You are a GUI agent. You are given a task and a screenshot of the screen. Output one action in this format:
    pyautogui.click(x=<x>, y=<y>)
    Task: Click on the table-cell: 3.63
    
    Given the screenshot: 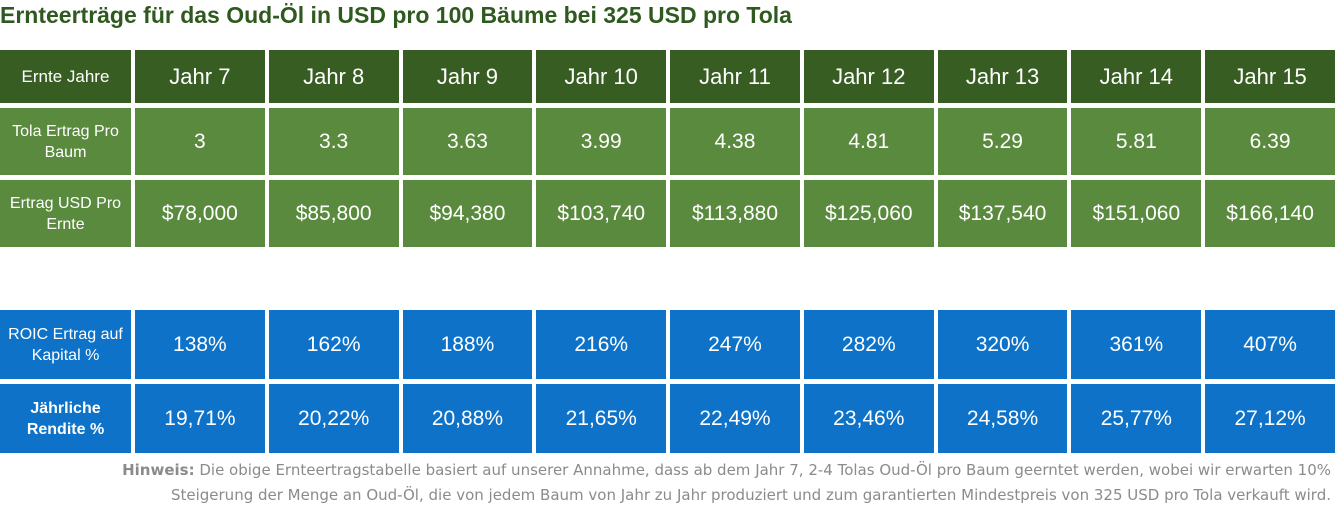 What is the action you would take?
    pyautogui.click(x=467, y=141)
    